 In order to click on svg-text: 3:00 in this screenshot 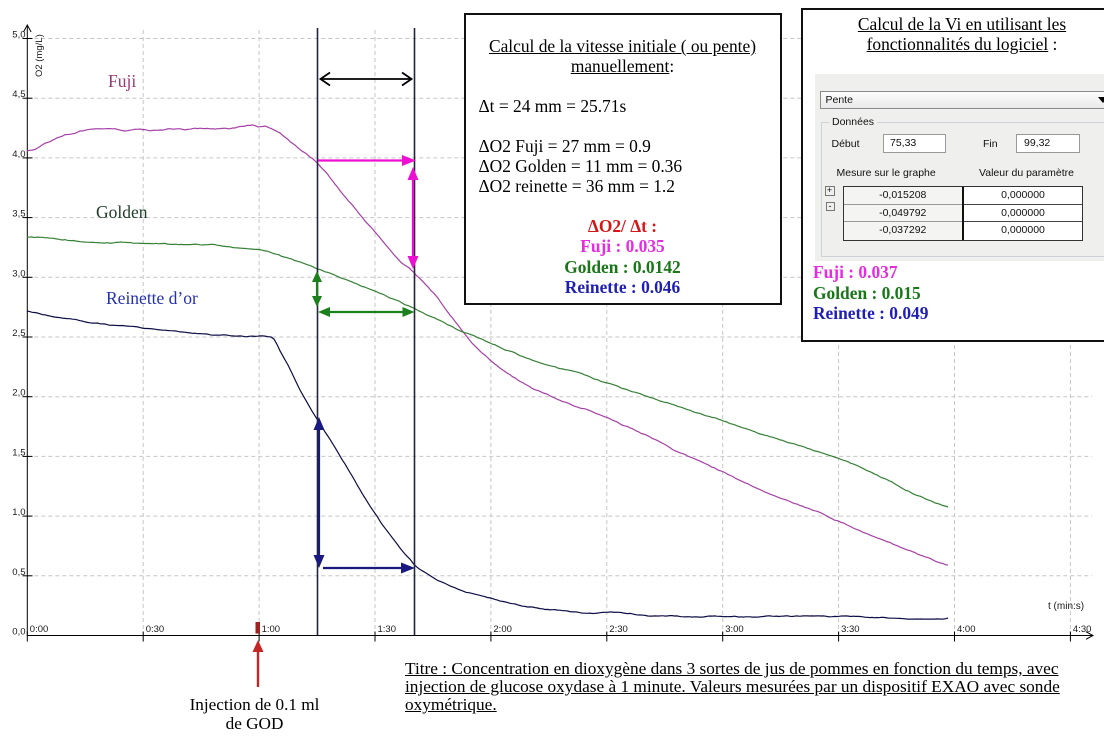, I will do `click(734, 629)`.